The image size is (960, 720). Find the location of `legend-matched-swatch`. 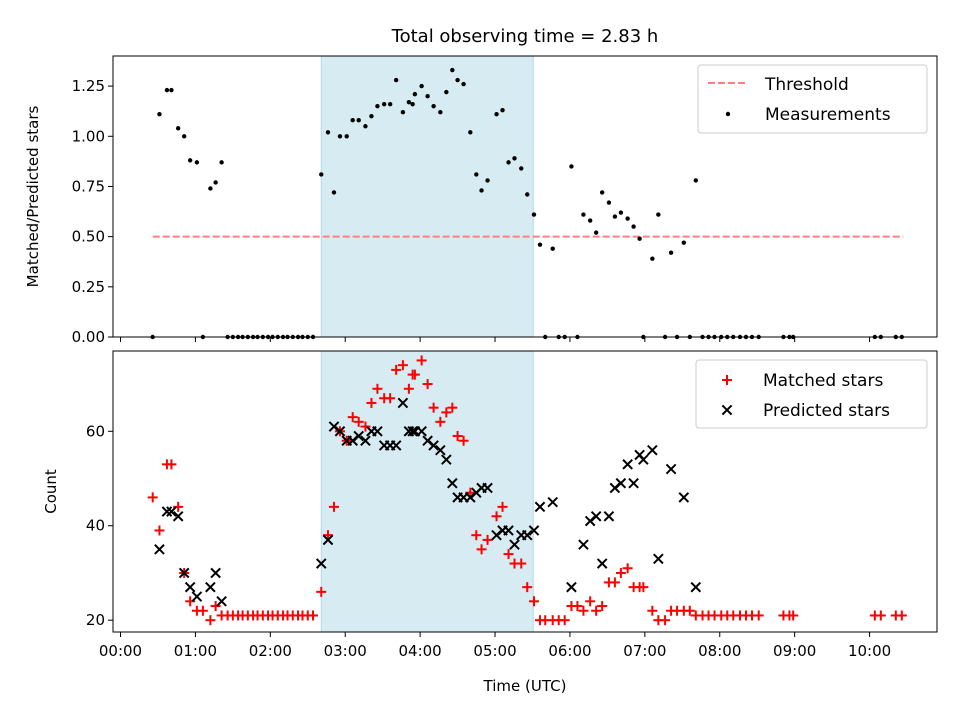

legend-matched-swatch is located at coordinates (727, 380).